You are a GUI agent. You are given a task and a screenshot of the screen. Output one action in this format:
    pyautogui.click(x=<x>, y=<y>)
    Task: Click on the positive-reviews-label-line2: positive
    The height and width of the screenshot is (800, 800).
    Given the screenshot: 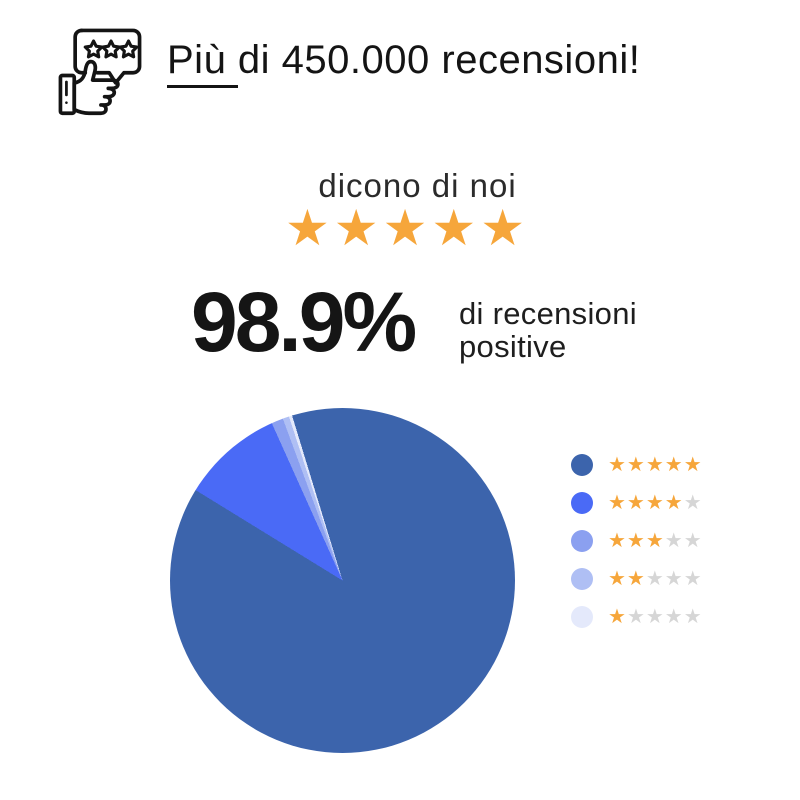 What is the action you would take?
    pyautogui.click(x=513, y=346)
    